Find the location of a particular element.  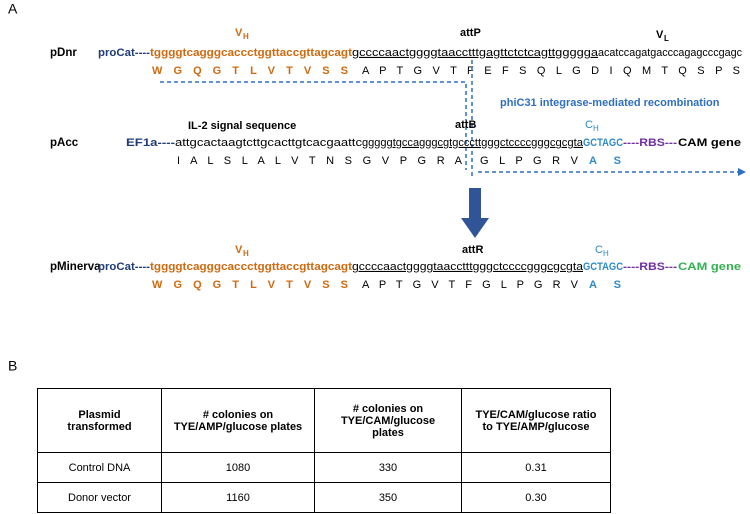

cell: 0.31 is located at coordinates (536, 467).